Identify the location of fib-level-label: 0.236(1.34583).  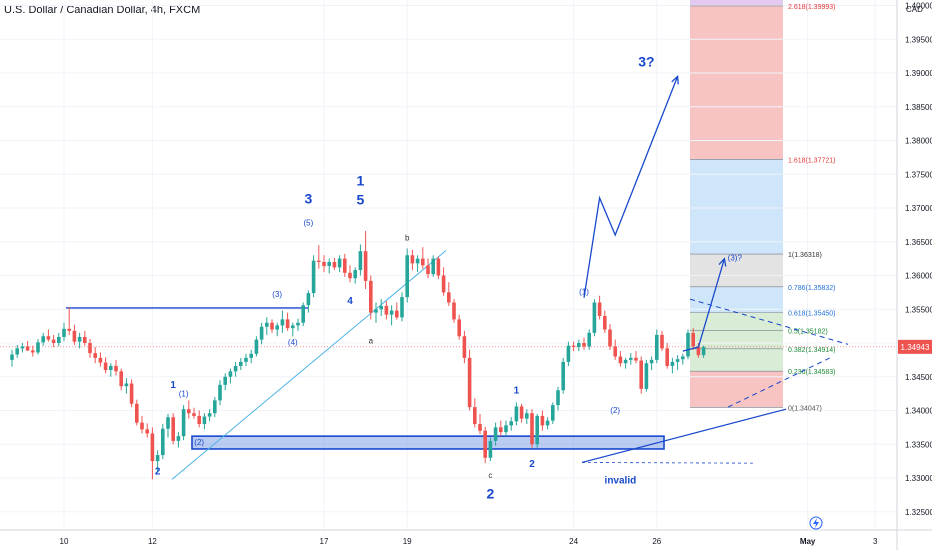
(811, 372).